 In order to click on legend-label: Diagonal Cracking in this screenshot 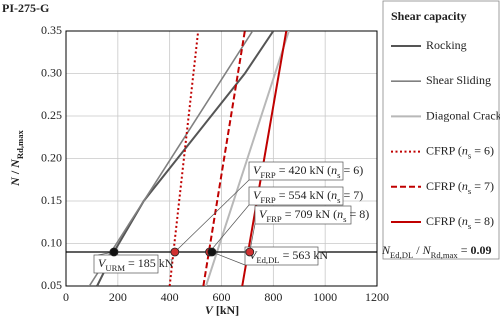, I will do `click(463, 115)`.